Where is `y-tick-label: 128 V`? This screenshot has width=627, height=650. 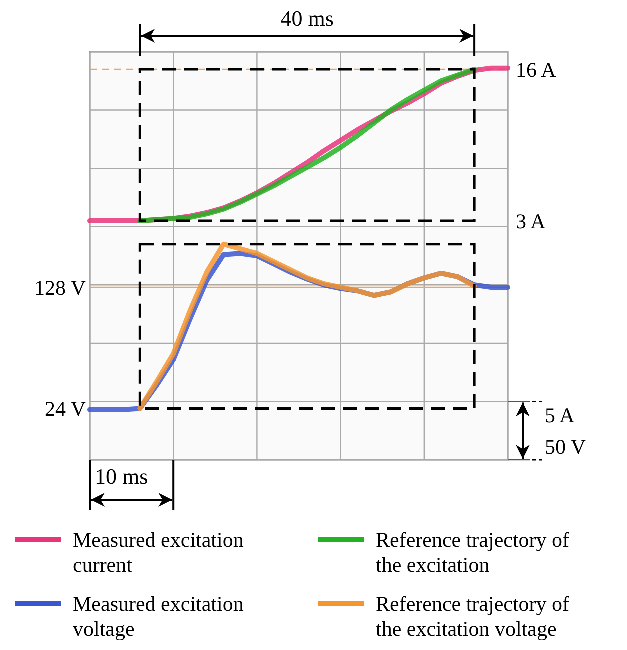
y-tick-label: 128 V is located at coordinates (60, 288).